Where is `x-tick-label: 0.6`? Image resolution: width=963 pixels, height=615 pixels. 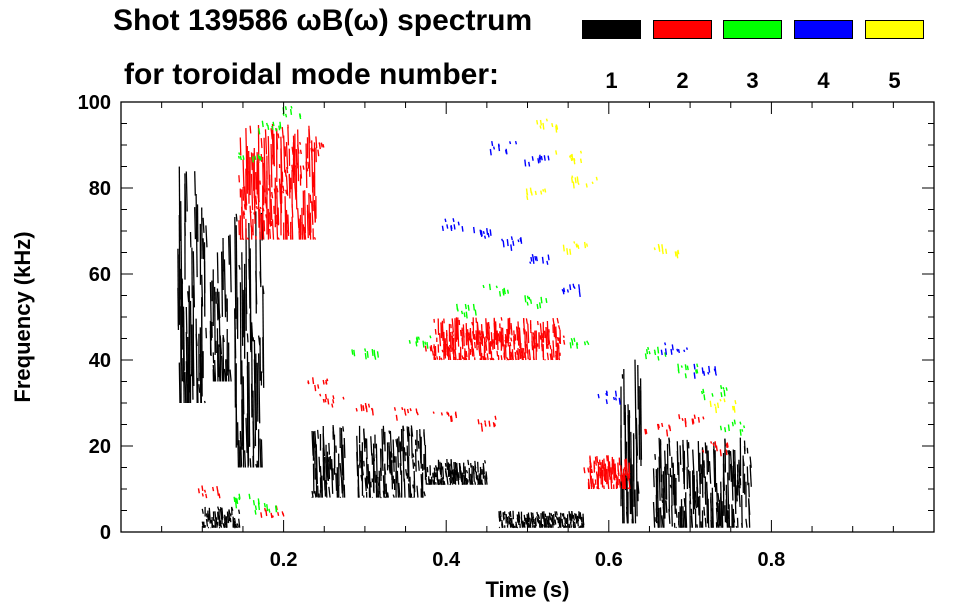 x-tick-label: 0.6 is located at coordinates (609, 560).